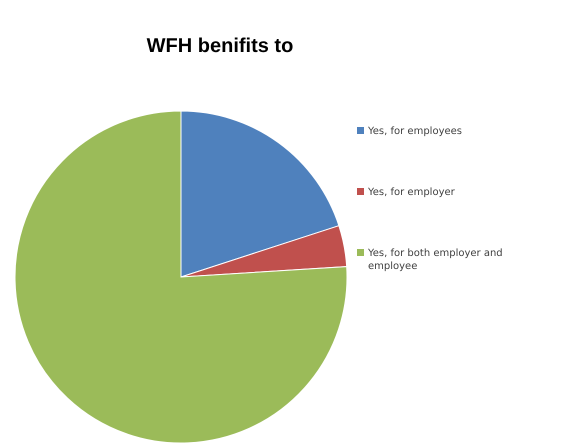  What do you see at coordinates (411, 192) in the screenshot?
I see `legend-label: Yes, for employer` at bounding box center [411, 192].